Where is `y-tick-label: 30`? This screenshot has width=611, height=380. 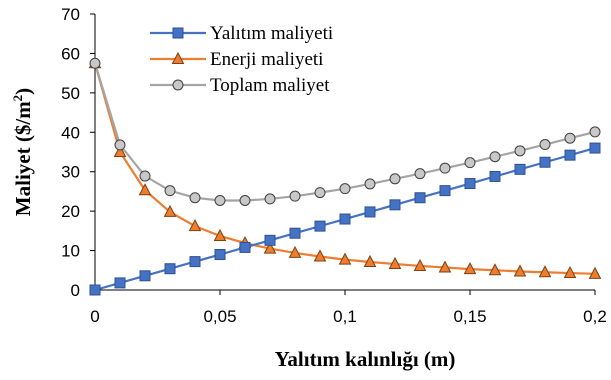
y-tick-label: 30 is located at coordinates (70, 172).